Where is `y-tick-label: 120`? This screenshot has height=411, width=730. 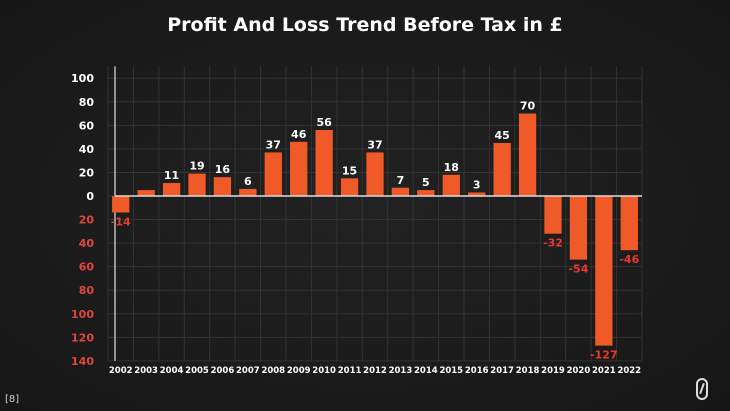 y-tick-label: 120 is located at coordinates (82, 337).